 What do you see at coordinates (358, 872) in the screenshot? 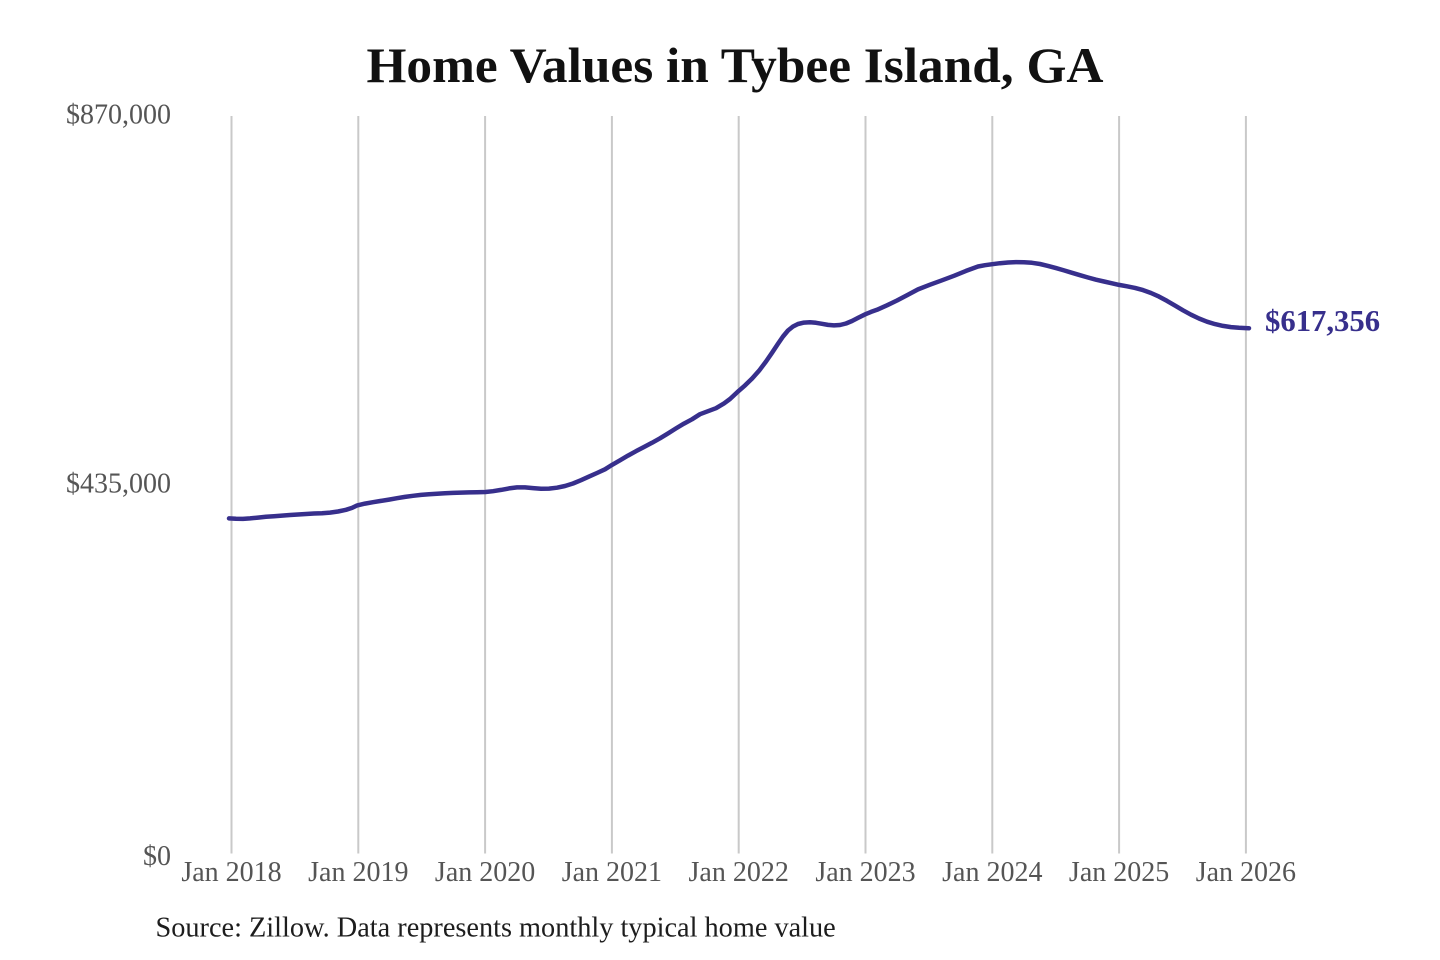
I see `svg-text: Jan 2019` at bounding box center [358, 872].